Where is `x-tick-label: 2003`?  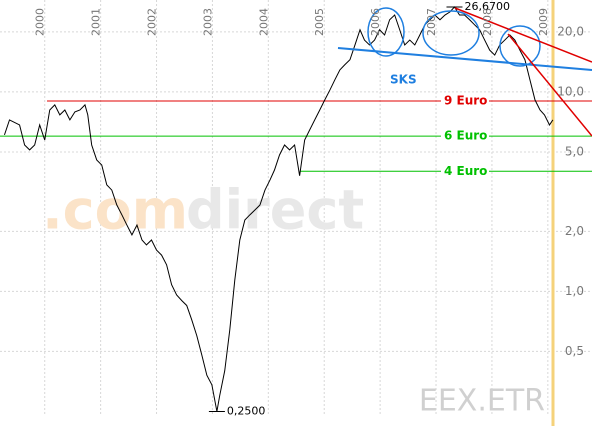
x-tick-label: 2003 is located at coordinates (207, 22).